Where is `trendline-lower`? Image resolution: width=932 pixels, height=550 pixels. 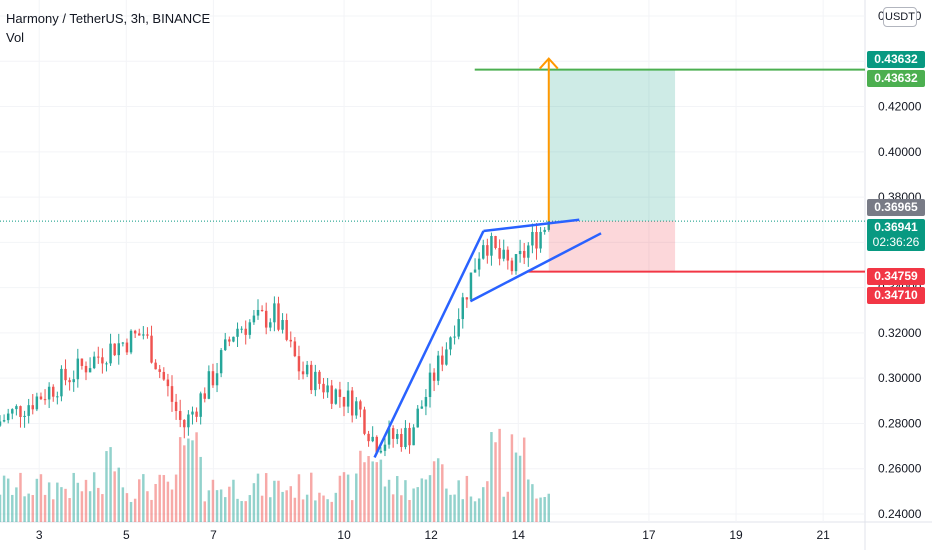 trendline-lower is located at coordinates (535, 267).